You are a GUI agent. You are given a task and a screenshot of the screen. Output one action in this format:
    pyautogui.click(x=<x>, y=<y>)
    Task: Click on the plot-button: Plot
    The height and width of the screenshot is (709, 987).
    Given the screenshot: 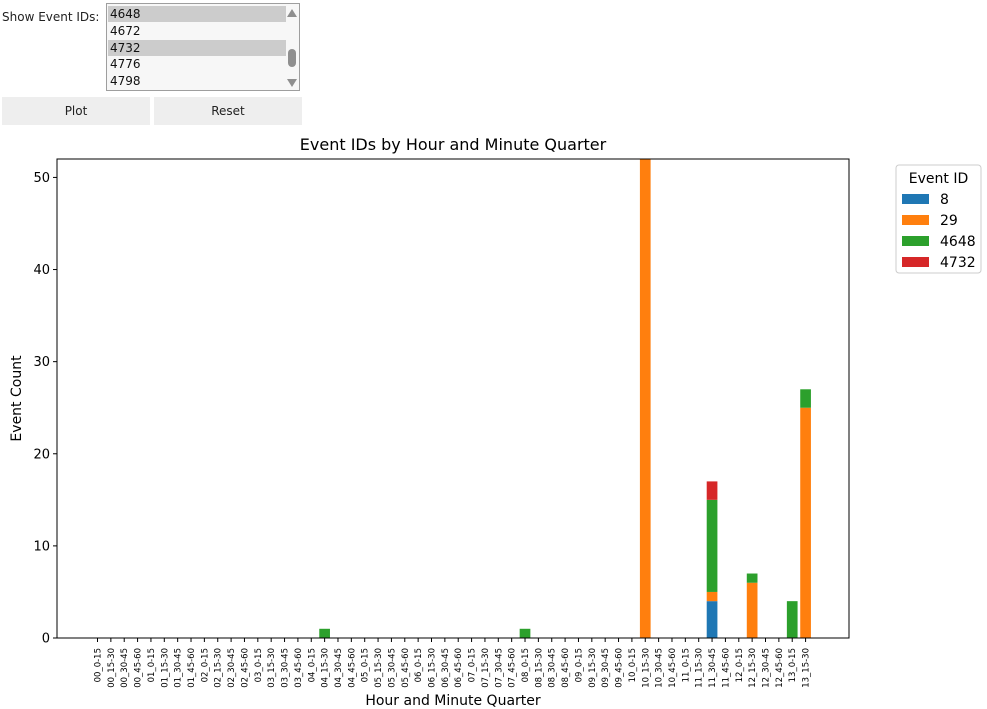 What is the action you would take?
    pyautogui.click(x=76, y=111)
    